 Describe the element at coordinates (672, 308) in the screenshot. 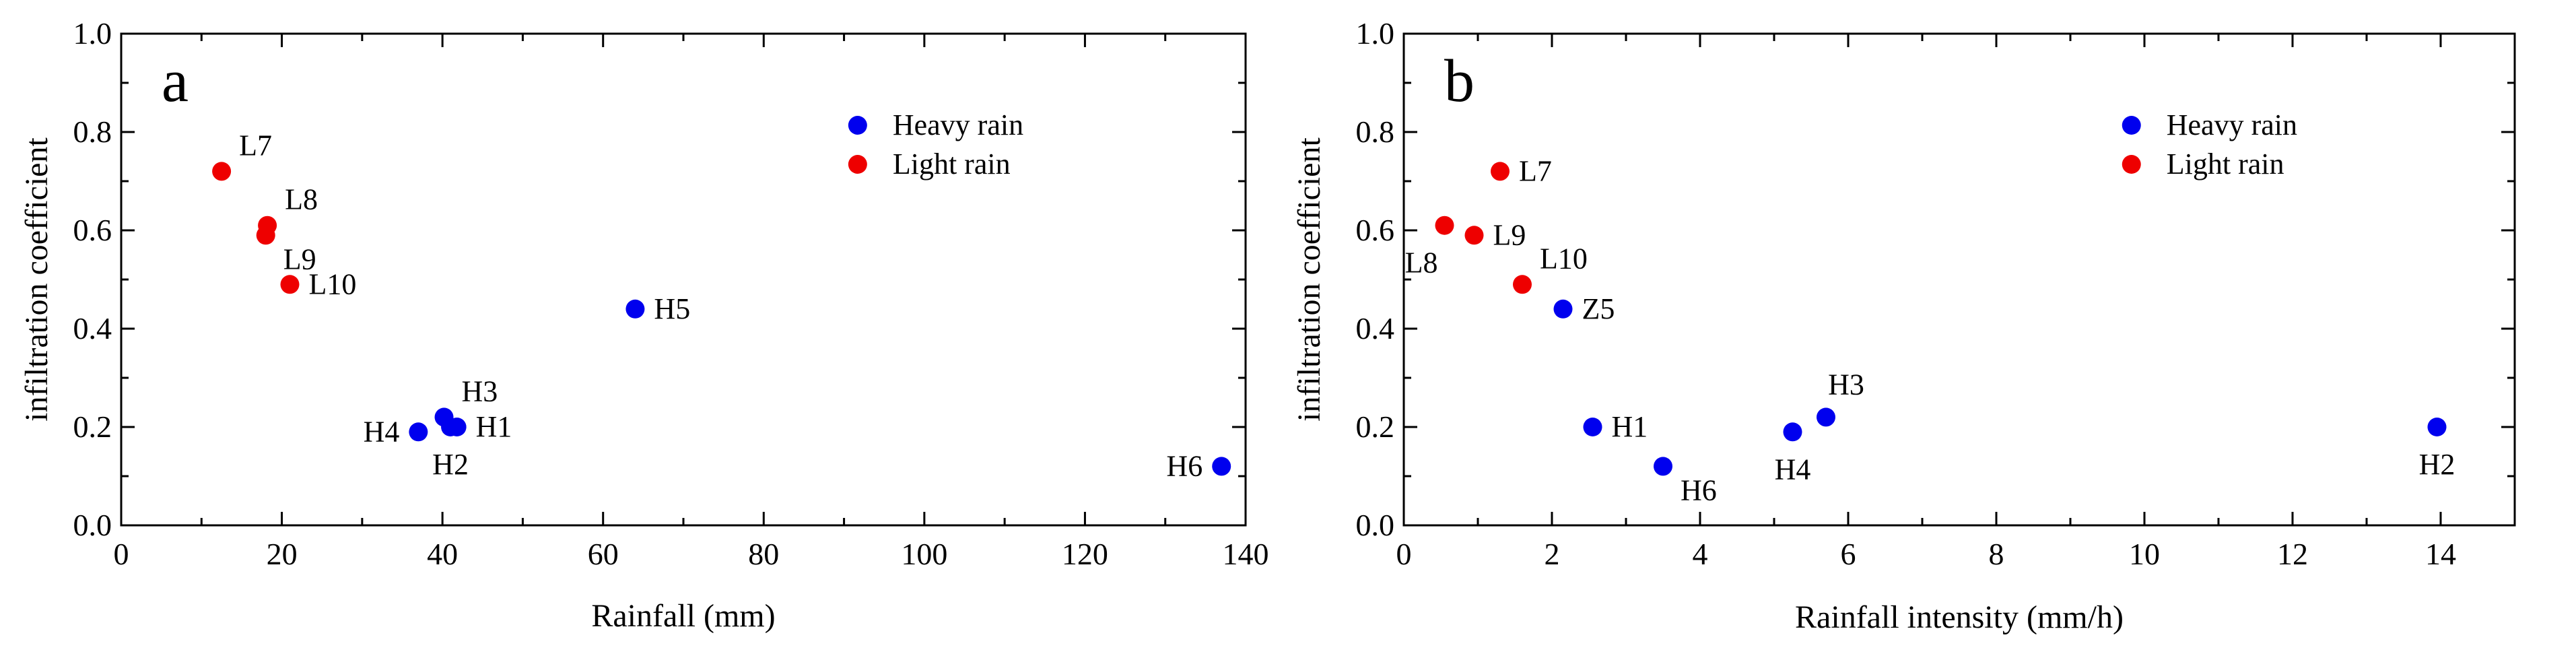

I see `point-label: H5` at that location.